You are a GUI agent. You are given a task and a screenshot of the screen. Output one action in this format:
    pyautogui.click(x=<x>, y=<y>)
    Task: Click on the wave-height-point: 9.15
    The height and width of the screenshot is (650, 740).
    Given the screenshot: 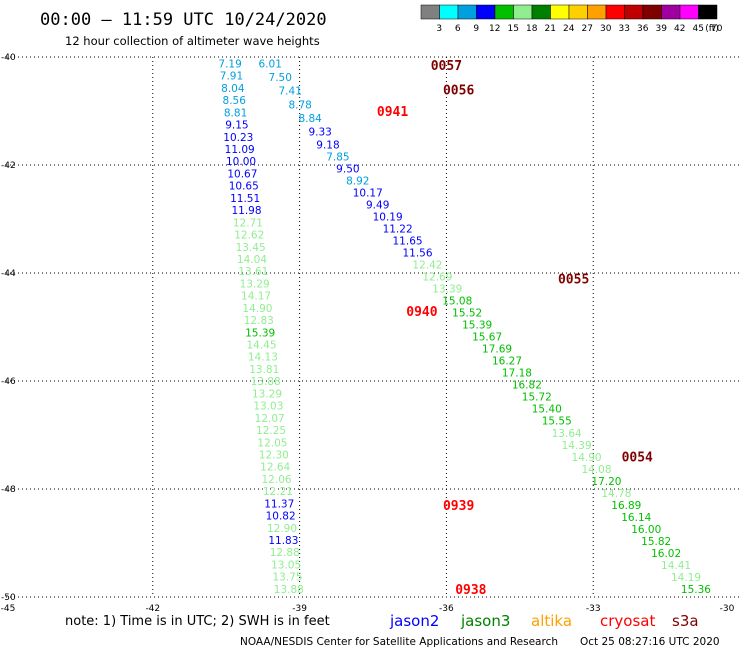 What is the action you would take?
    pyautogui.click(x=236, y=126)
    